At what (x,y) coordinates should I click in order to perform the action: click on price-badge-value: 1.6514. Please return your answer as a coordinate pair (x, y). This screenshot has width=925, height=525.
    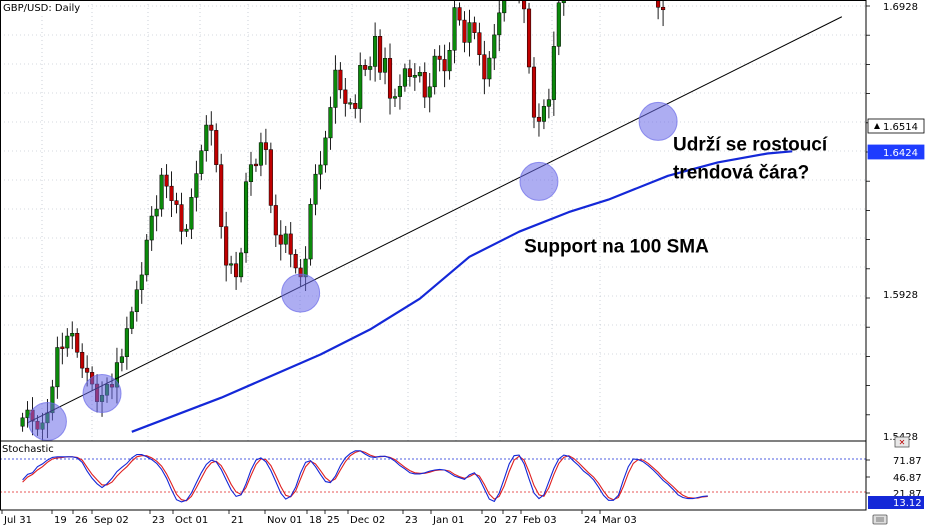
    Looking at the image, I should click on (900, 127).